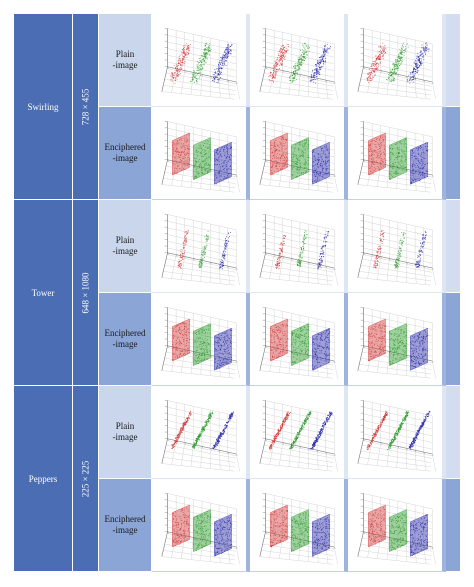  I want to click on image-size-cell: 225 × 225, so click(86, 479).